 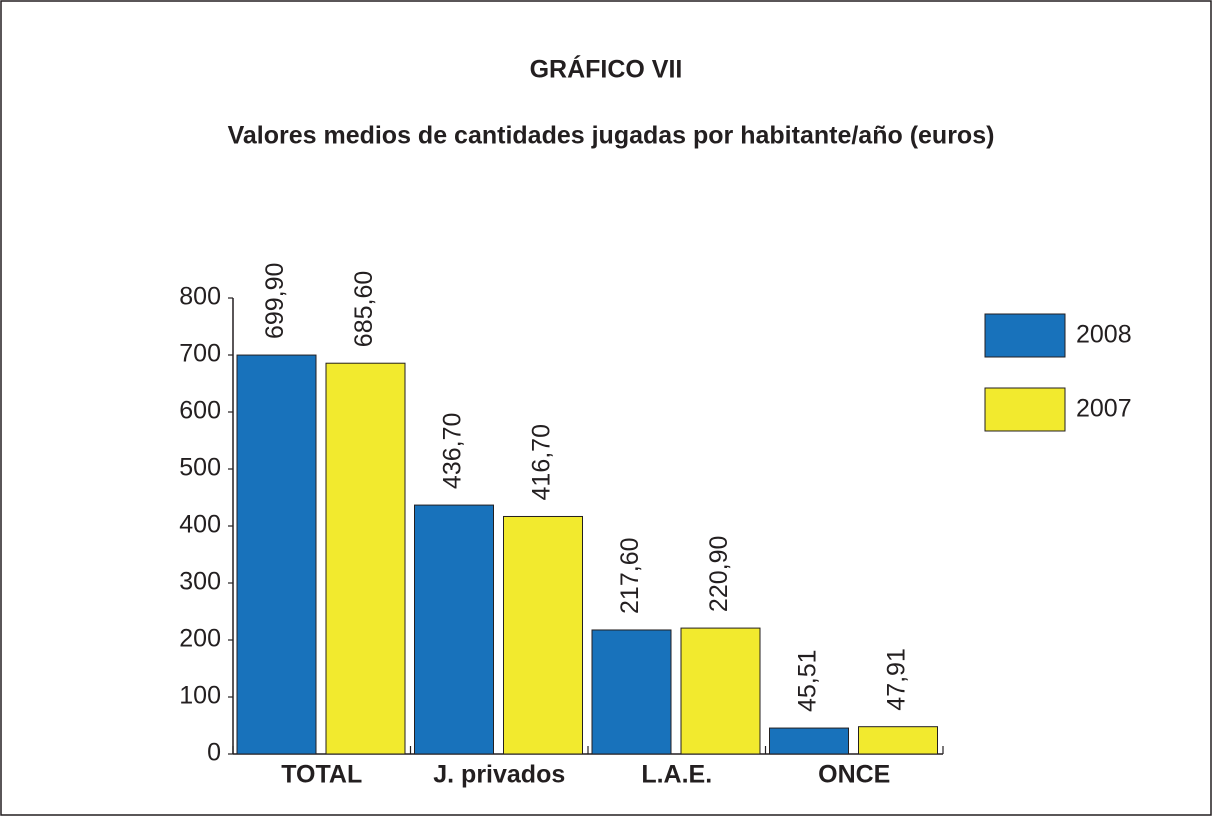 What do you see at coordinates (200, 696) in the screenshot?
I see `y-tick-label: 100` at bounding box center [200, 696].